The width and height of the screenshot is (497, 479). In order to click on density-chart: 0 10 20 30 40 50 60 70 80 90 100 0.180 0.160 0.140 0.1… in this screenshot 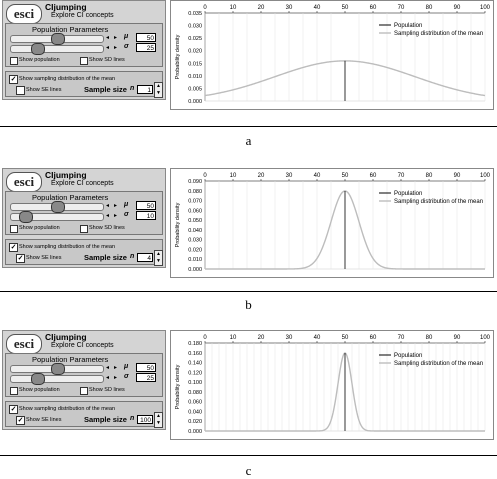, I will do `click(332, 385)`.